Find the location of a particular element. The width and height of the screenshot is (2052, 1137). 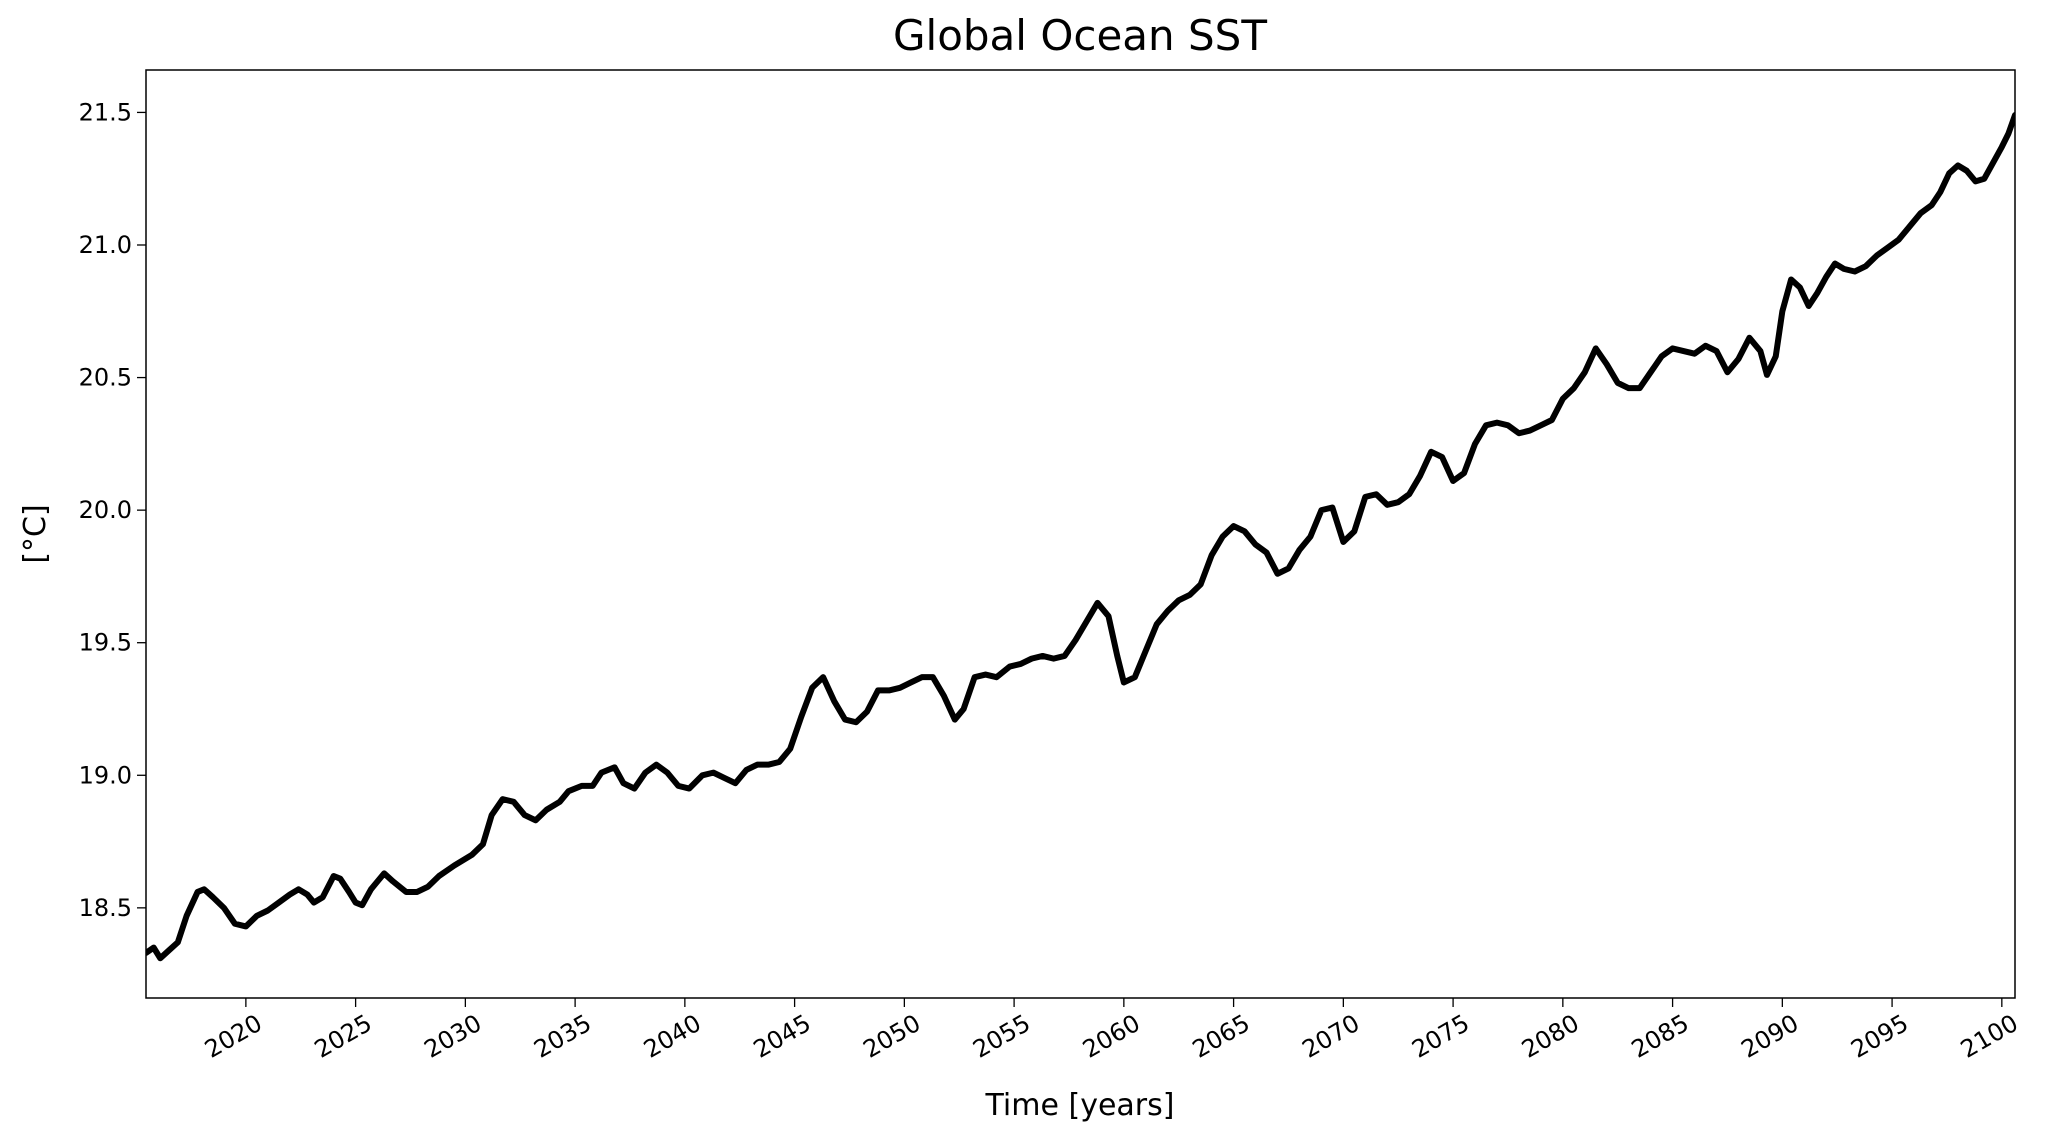

x-tick-label: 2085 is located at coordinates (1660, 1036).